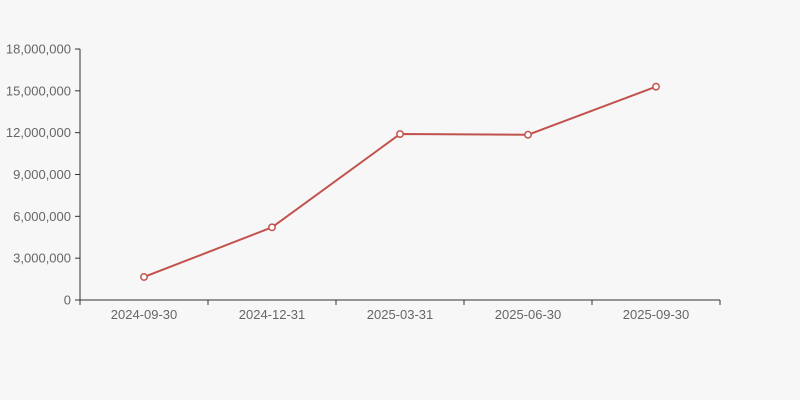 The height and width of the screenshot is (400, 800). I want to click on x-axis-tick-label: 2024-09-30, so click(144, 314).